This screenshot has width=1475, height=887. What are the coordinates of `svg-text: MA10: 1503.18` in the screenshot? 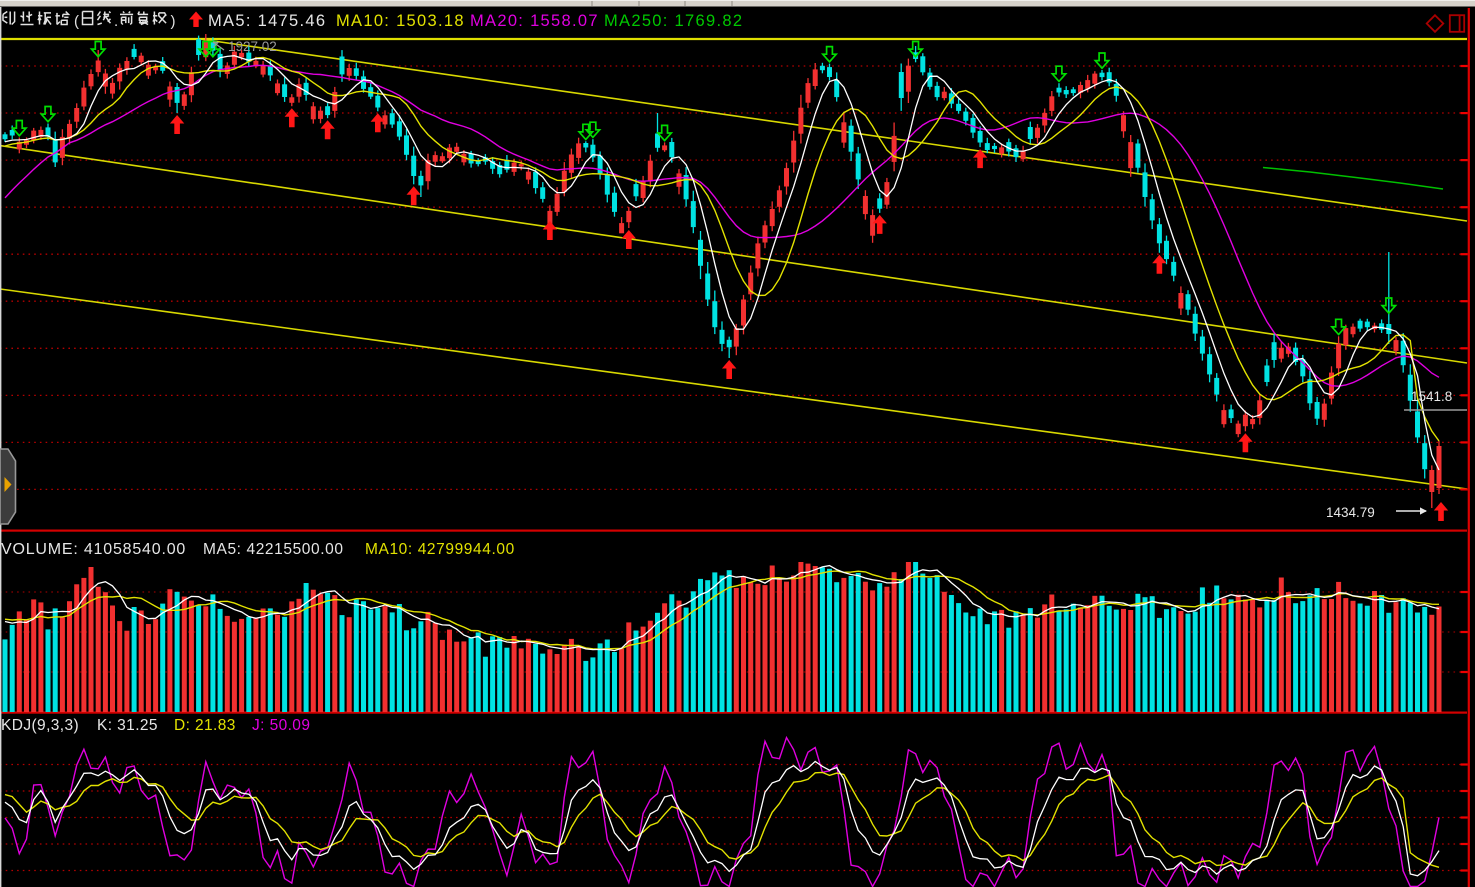 It's located at (400, 21).